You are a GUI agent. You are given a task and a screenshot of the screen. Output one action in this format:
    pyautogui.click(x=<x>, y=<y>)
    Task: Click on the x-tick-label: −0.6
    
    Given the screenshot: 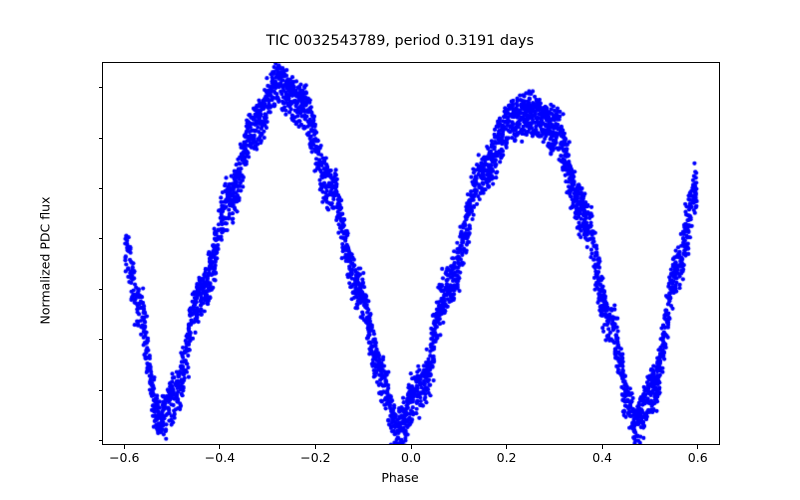 What is the action you would take?
    pyautogui.click(x=124, y=457)
    